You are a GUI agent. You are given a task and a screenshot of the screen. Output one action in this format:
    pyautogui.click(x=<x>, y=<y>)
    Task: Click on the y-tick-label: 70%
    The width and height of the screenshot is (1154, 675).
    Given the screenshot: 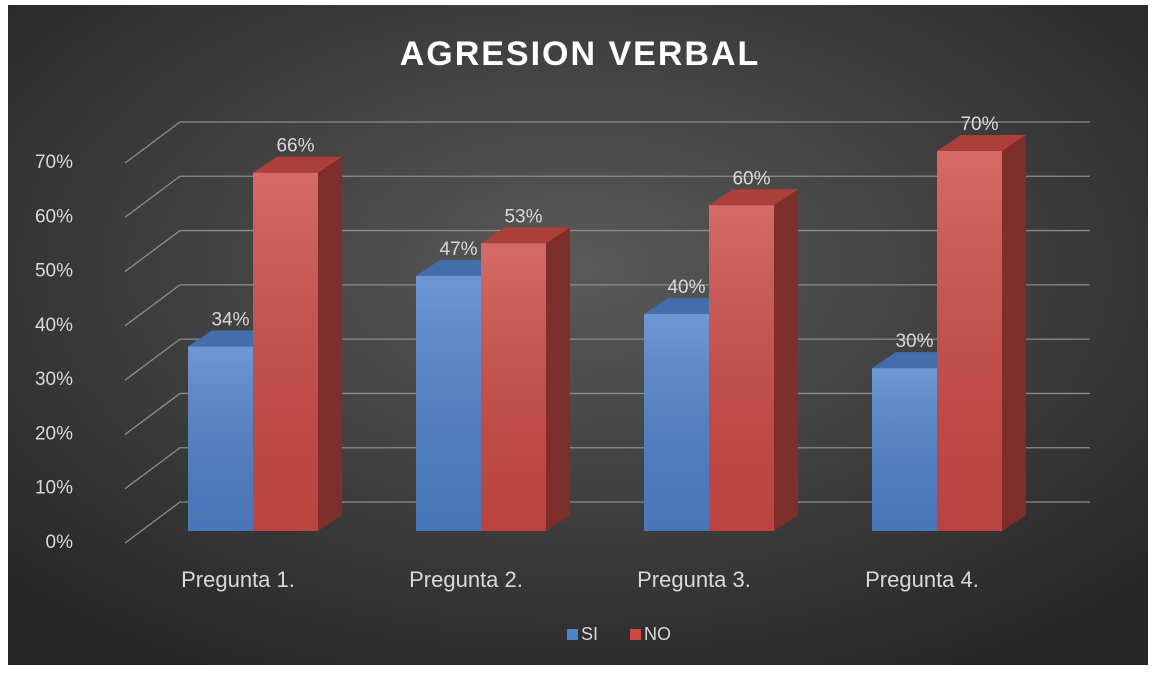 What is the action you would take?
    pyautogui.click(x=54, y=162)
    